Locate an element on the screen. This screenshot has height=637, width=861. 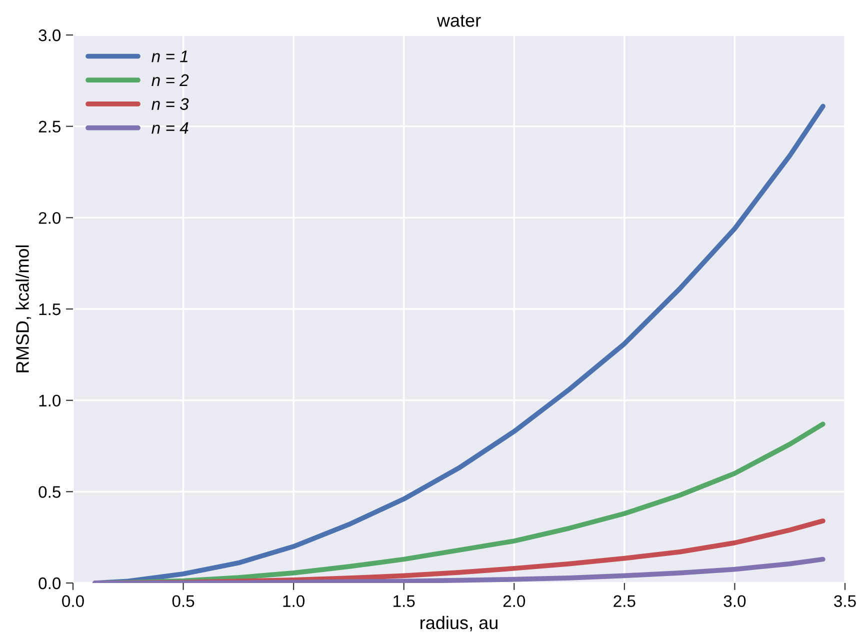
legend-label: n = 4 is located at coordinates (170, 128).